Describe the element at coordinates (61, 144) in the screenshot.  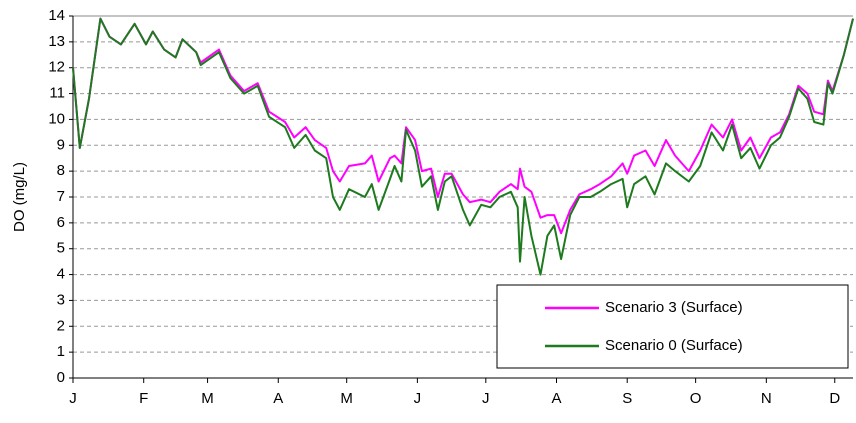
I see `y-tick-label: 9` at that location.